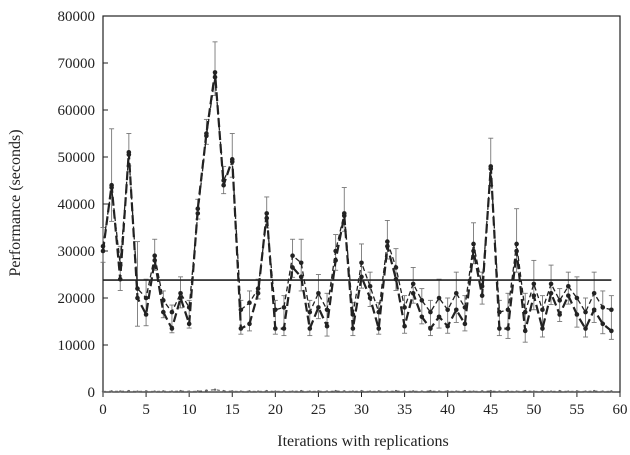 The image size is (630, 455). I want to click on y-tick-label: 50000, so click(77, 158).